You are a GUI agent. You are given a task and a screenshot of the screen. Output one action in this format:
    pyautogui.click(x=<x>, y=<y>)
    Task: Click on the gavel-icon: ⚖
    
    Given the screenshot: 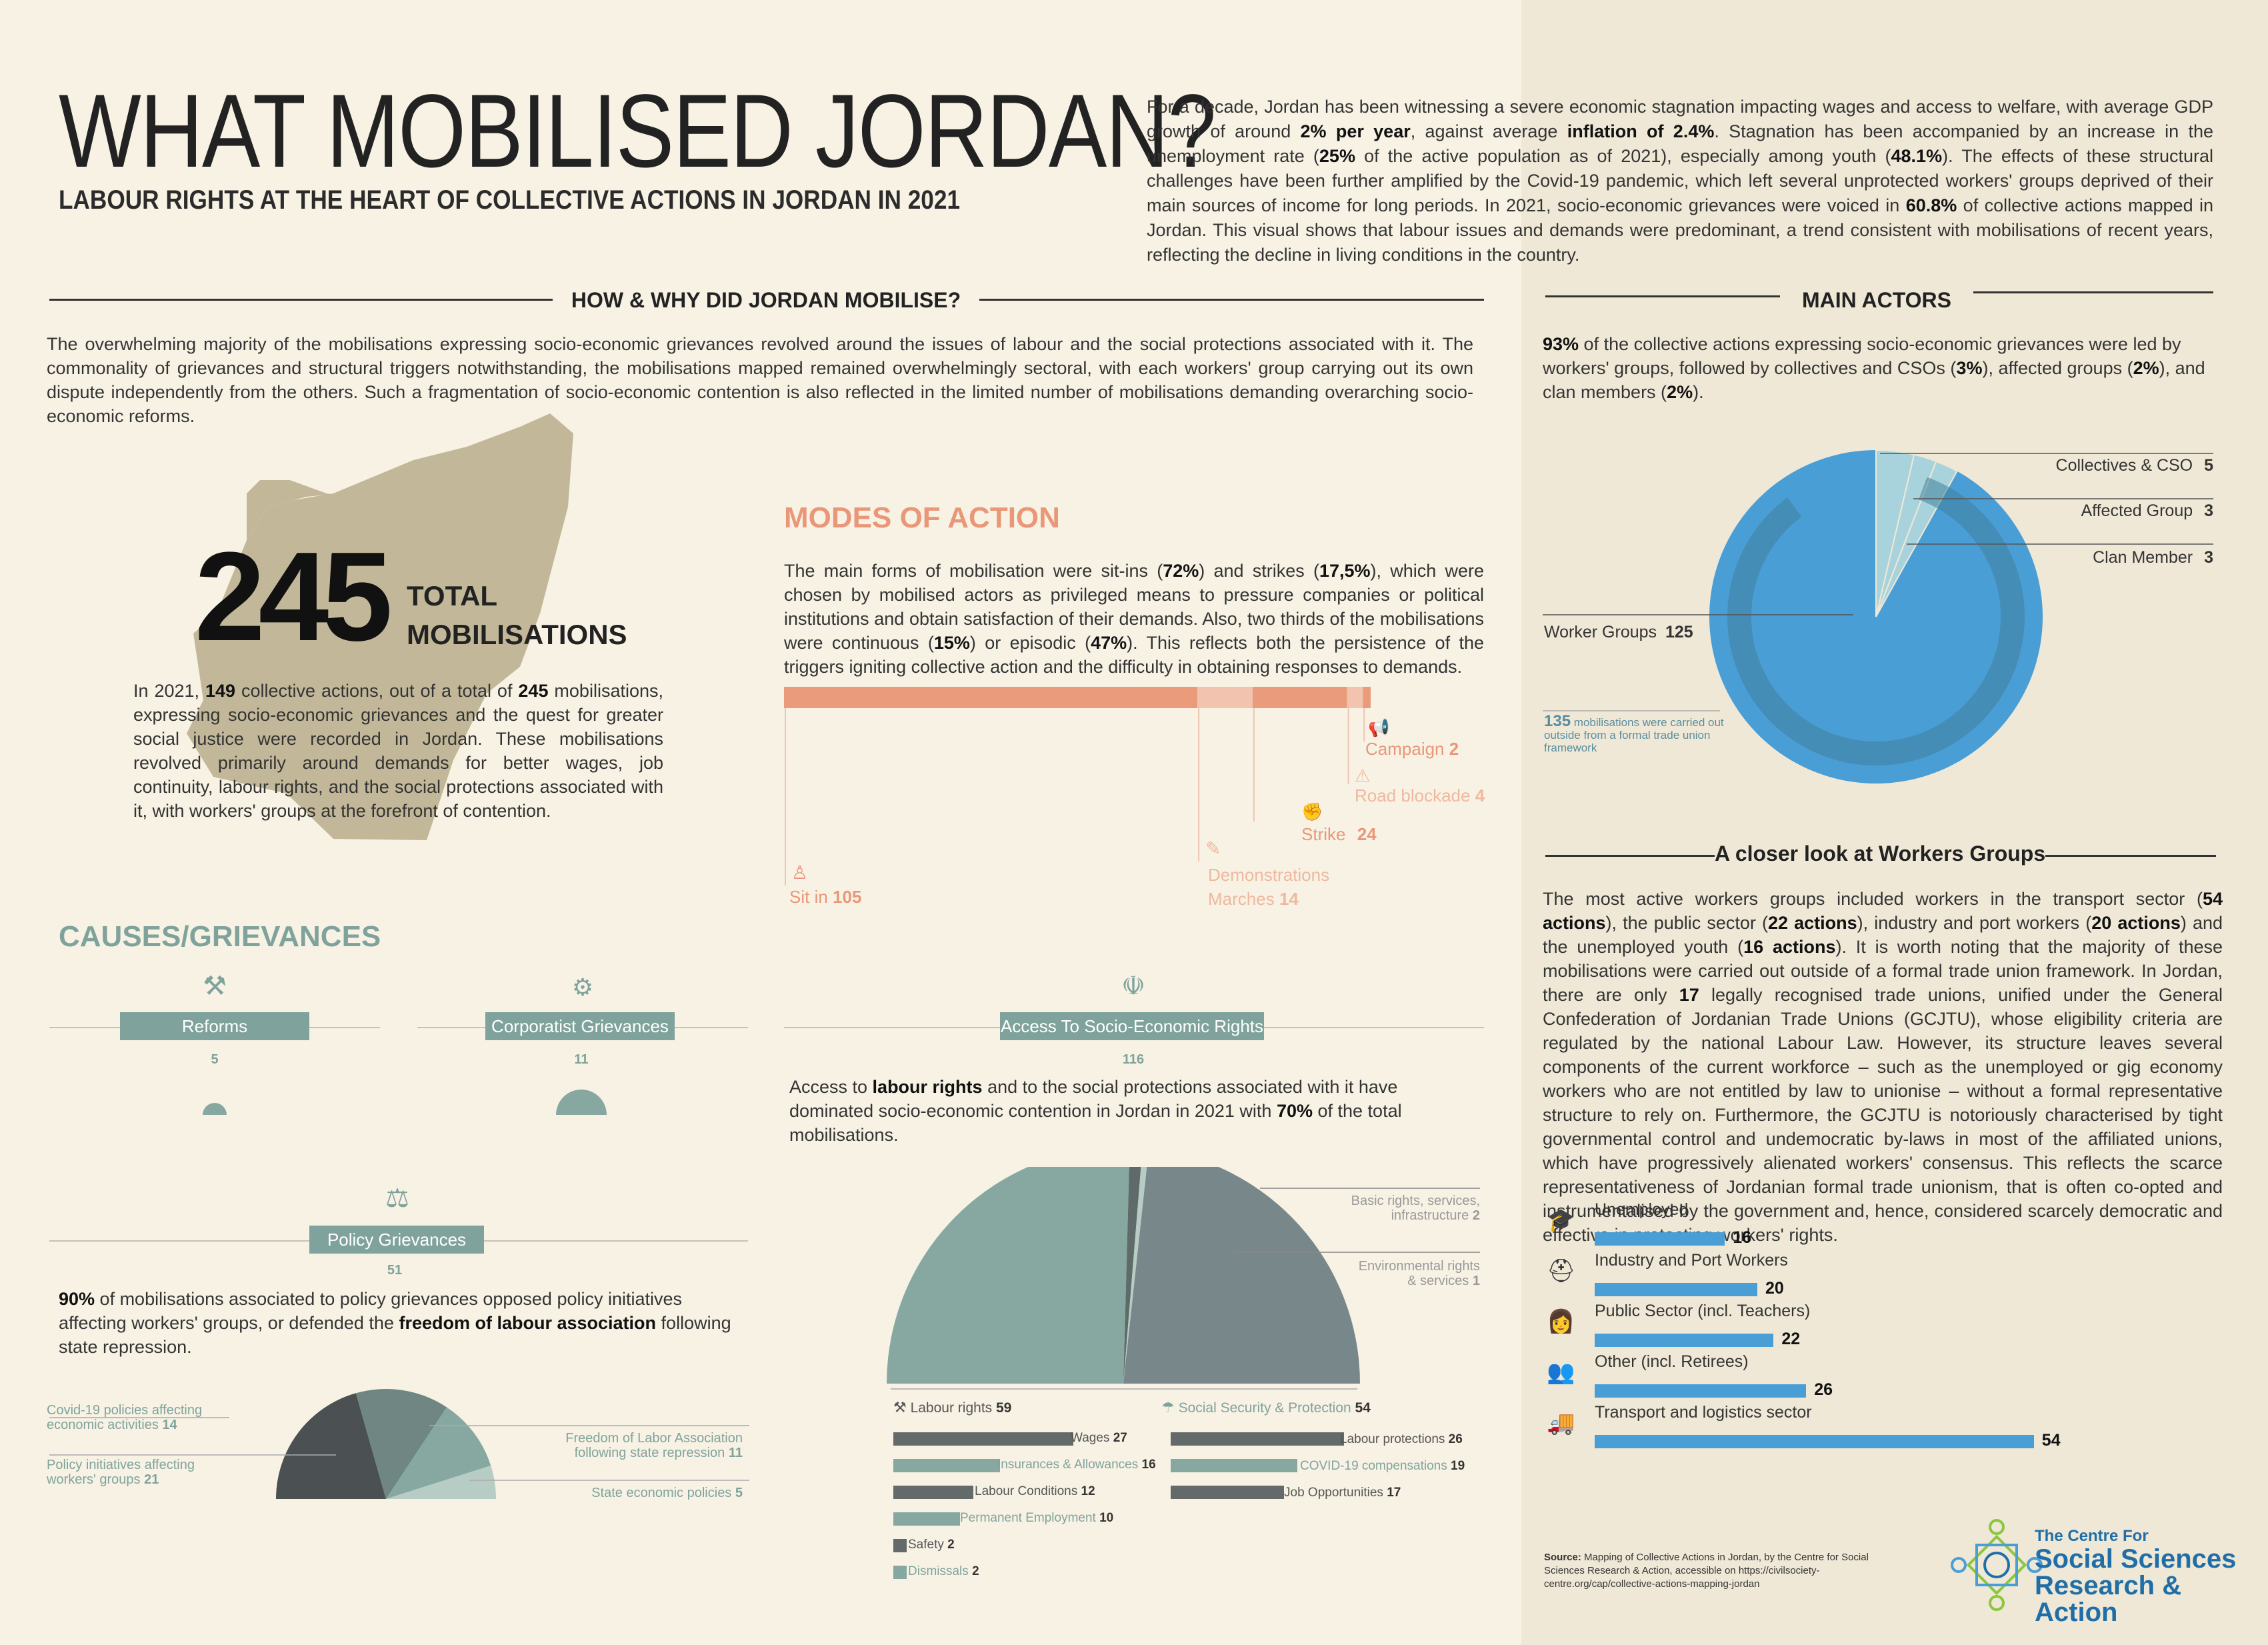 What is the action you would take?
    pyautogui.click(x=397, y=1199)
    